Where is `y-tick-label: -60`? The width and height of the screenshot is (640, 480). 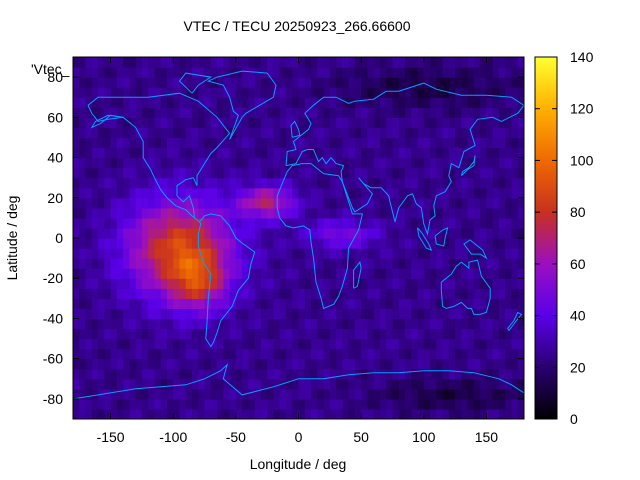 y-tick-label: -60 is located at coordinates (53, 359).